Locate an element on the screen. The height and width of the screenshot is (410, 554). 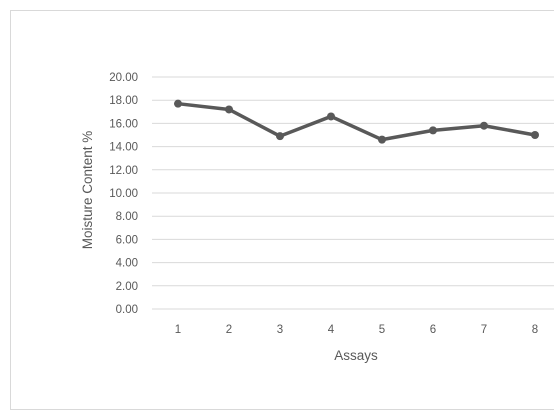
y-tick-label: 20.00 is located at coordinates (123, 78).